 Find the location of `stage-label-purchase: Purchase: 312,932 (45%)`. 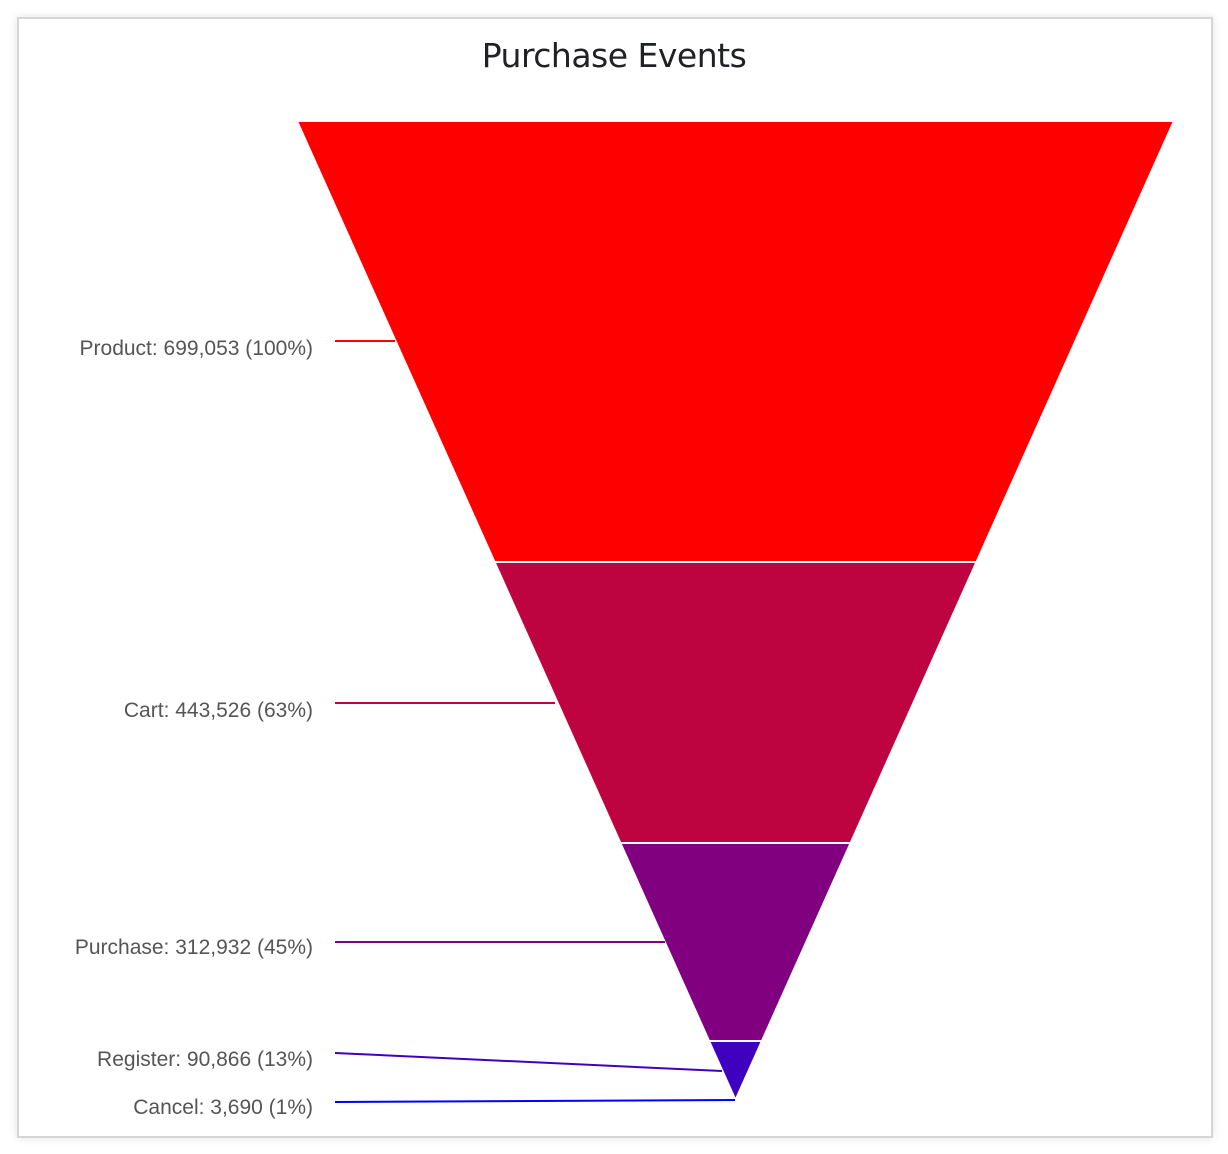

stage-label-purchase: Purchase: 312,932 (45%) is located at coordinates (194, 947).